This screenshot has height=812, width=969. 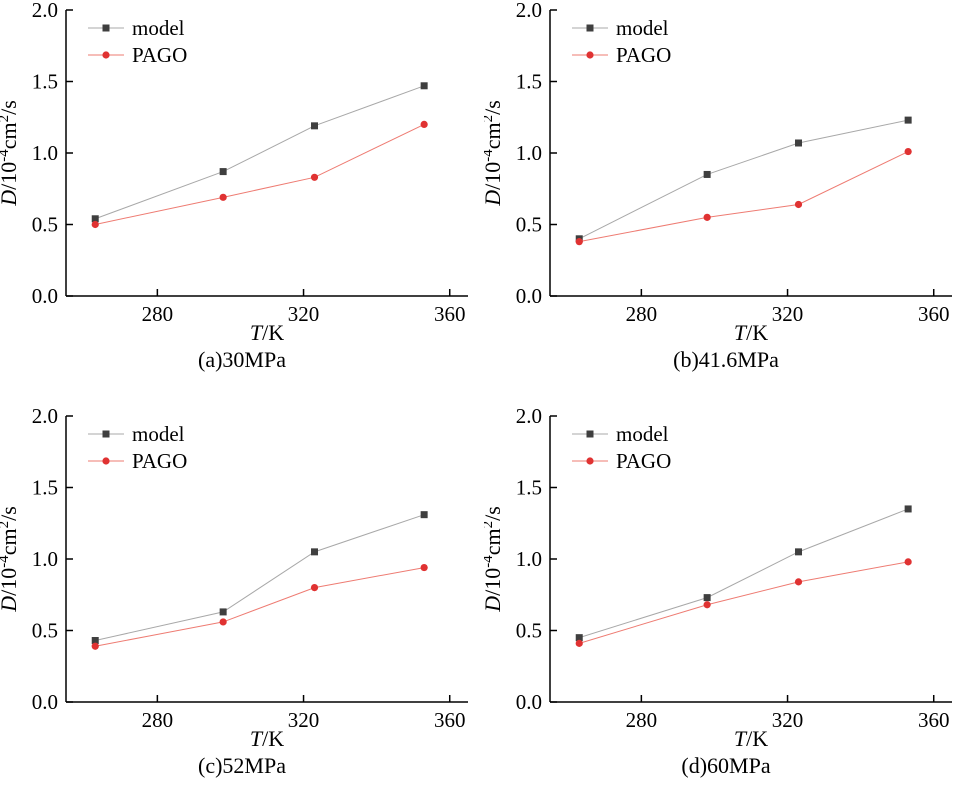 I want to click on chart-b-caption: (b)41.6MPa, so click(x=726, y=359).